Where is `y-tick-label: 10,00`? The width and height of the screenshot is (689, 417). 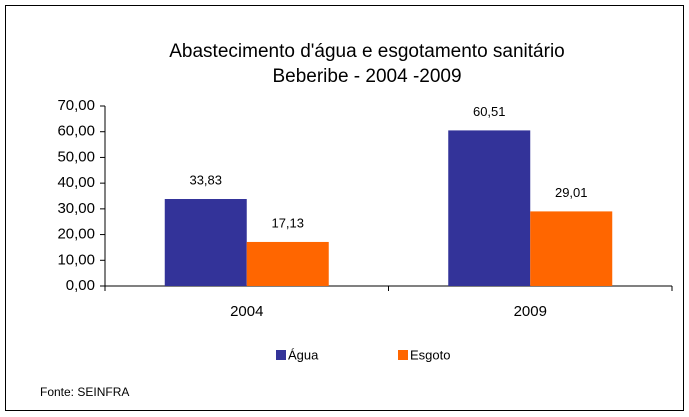
y-tick-label: 10,00 is located at coordinates (76, 259).